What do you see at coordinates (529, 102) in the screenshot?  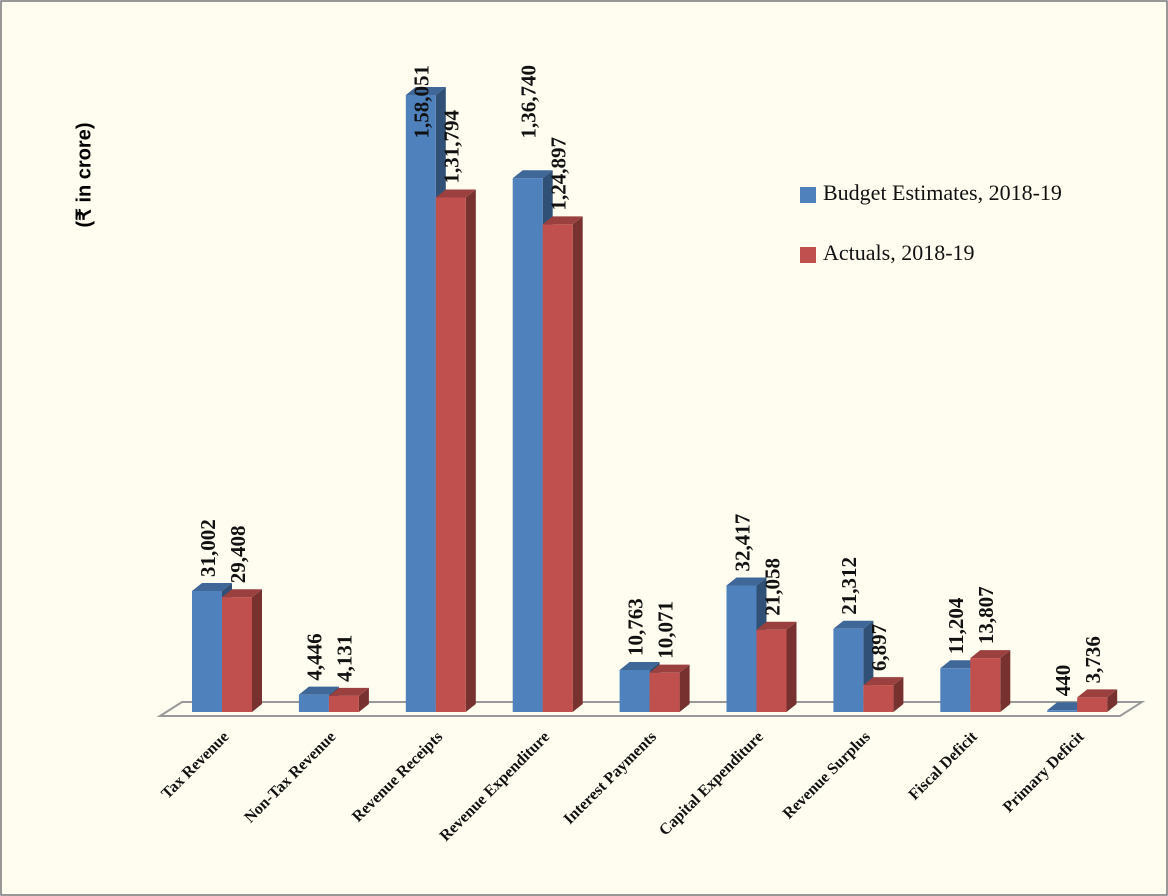 I see `value-label: 1,36,740` at bounding box center [529, 102].